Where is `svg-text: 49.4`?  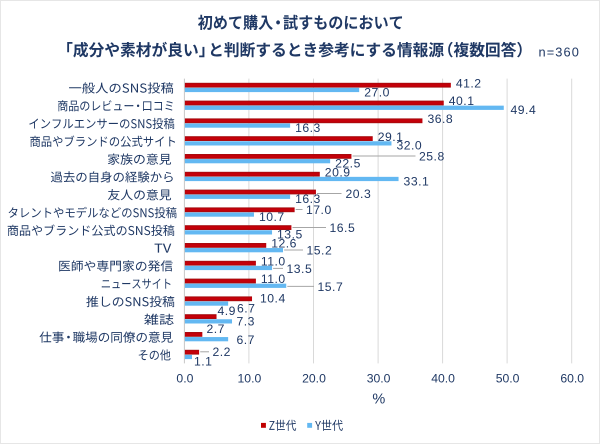 svg-text: 49.4 is located at coordinates (524, 110).